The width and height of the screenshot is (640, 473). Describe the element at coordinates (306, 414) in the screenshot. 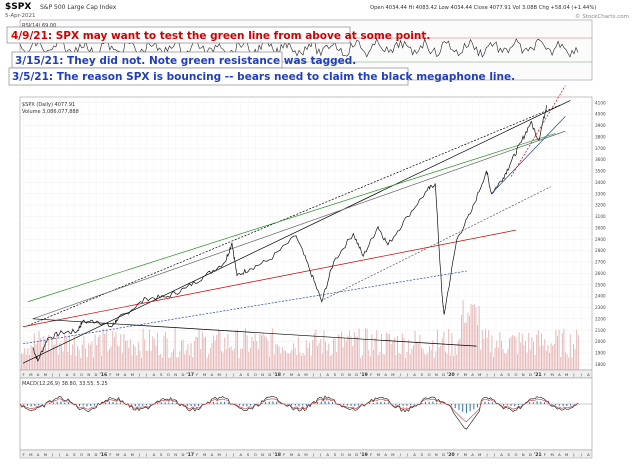

I see `macd-panel: MACD(12,26,9) 38.80, 33.55, 5.25` at that location.